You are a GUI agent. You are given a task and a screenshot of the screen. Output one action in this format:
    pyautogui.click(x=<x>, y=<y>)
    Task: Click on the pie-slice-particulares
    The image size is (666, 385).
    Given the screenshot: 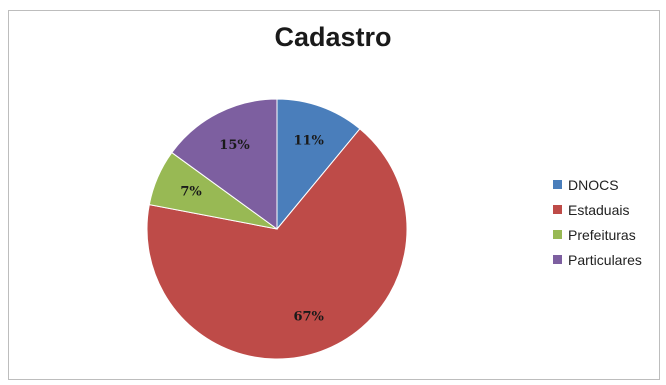 What is the action you would take?
    pyautogui.click(x=224, y=164)
    